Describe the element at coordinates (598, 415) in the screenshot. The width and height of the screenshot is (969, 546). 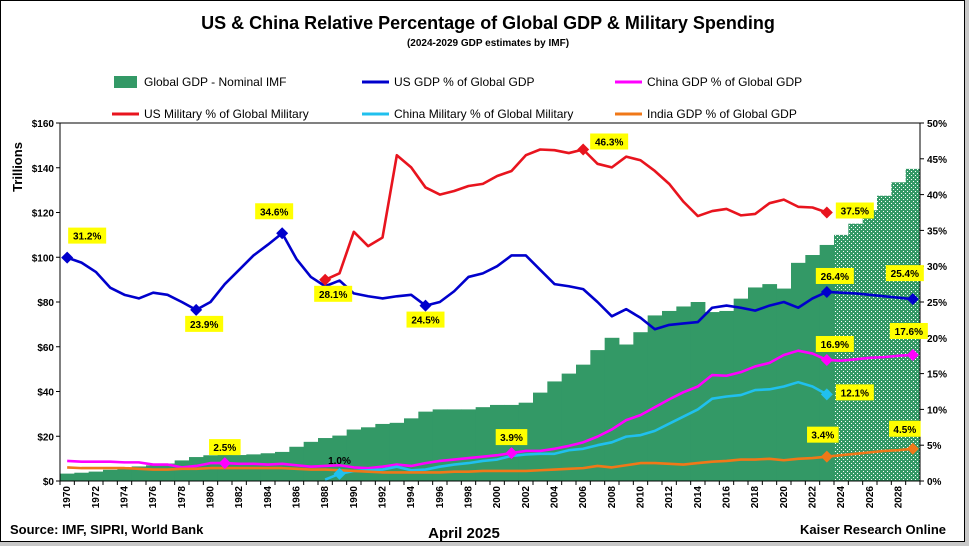
I see `bar-global-gdp-2007` at that location.